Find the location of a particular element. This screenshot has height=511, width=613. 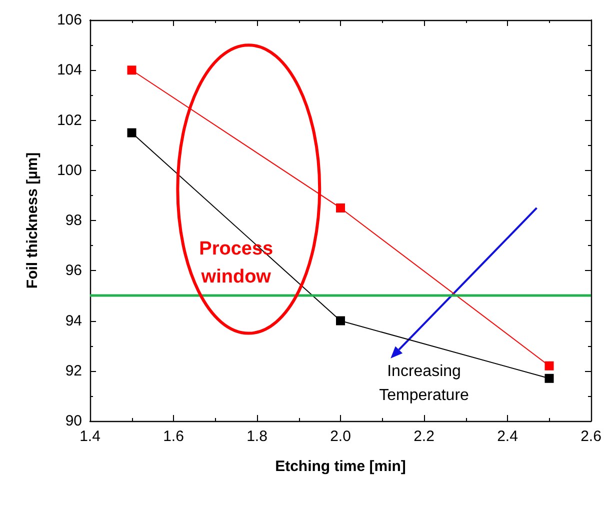

x-tick-label: 2.2 is located at coordinates (424, 436).